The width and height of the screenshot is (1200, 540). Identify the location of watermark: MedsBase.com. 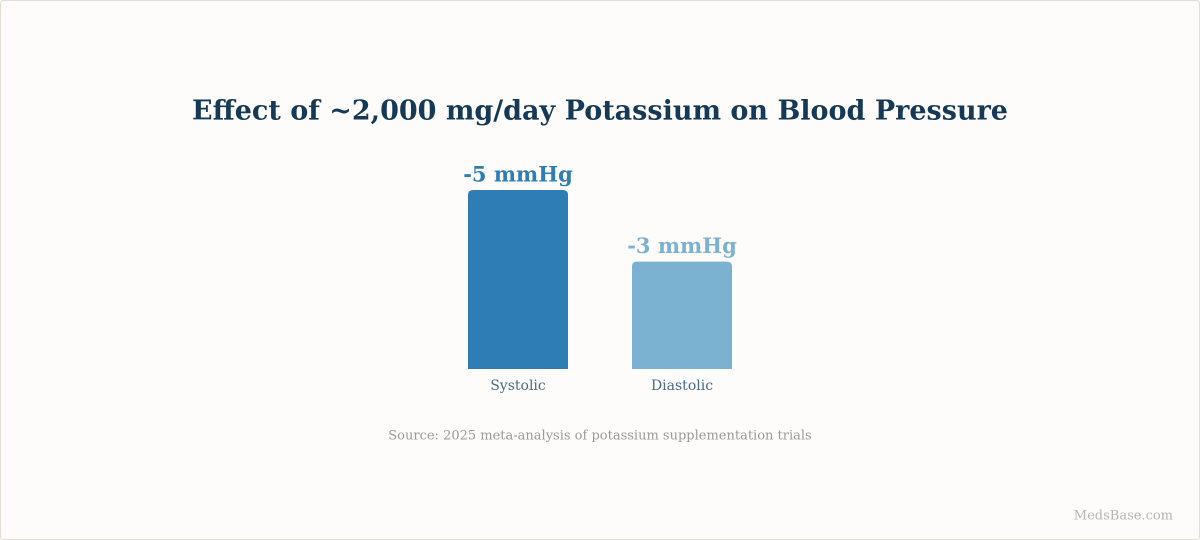
(1123, 516).